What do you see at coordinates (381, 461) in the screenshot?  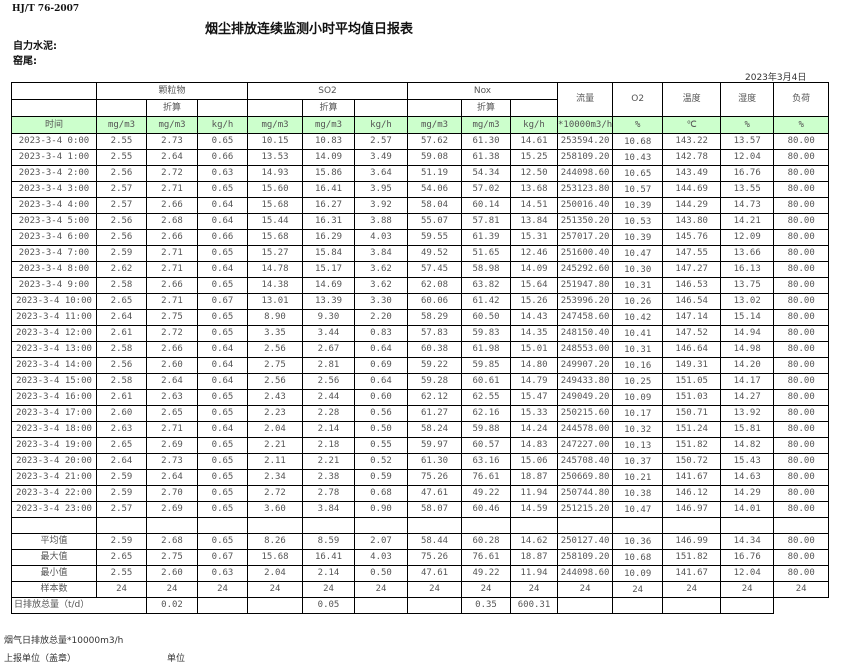 I see `table-cell: 0.52` at bounding box center [381, 461].